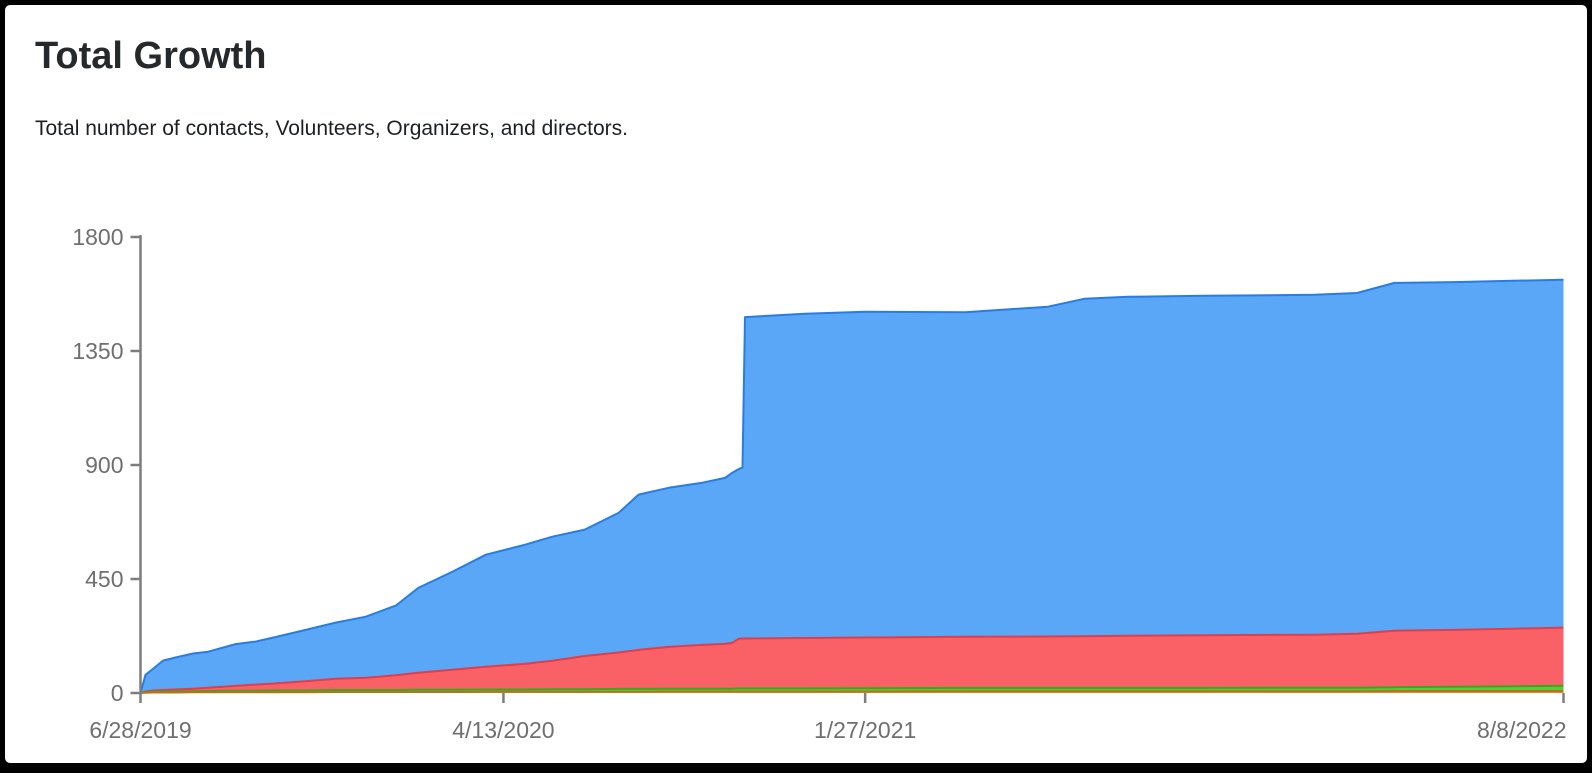  Describe the element at coordinates (104, 465) in the screenshot. I see `y-tick-label: 900` at that location.